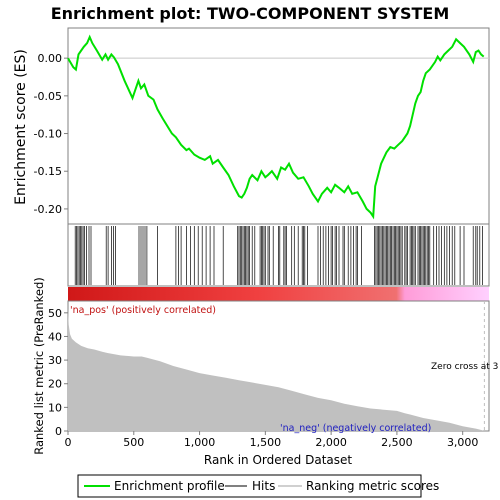  Describe the element at coordinates (48, 171) in the screenshot. I see `es-y-tick-label: -0.15` at that location.